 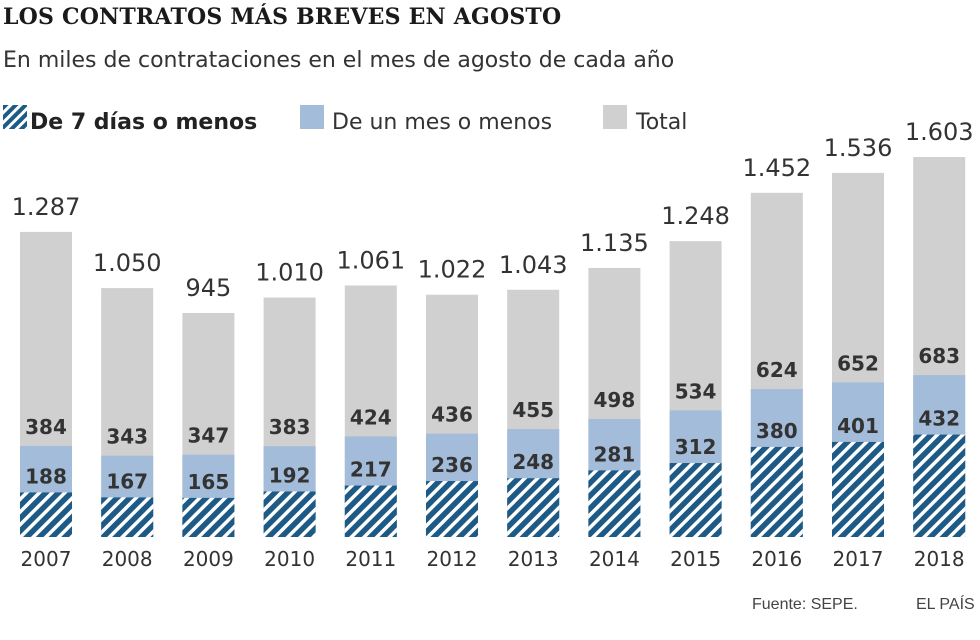 I want to click on legend-label-week: De 7 días o menos, so click(x=144, y=122).